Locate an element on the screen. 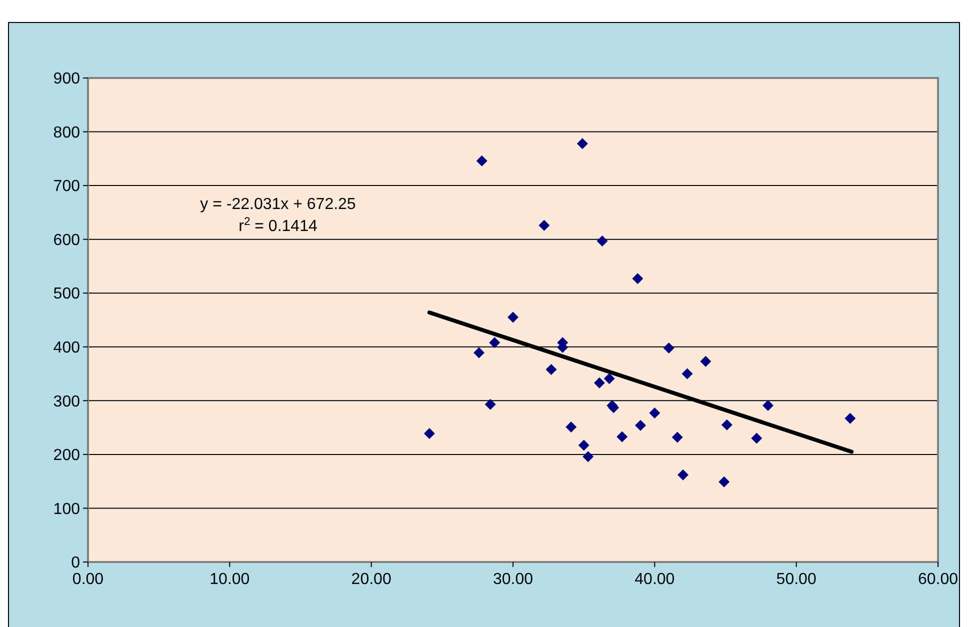 Image resolution: width=968 pixels, height=627 pixels. x-tick-label: 20.00 is located at coordinates (371, 579).